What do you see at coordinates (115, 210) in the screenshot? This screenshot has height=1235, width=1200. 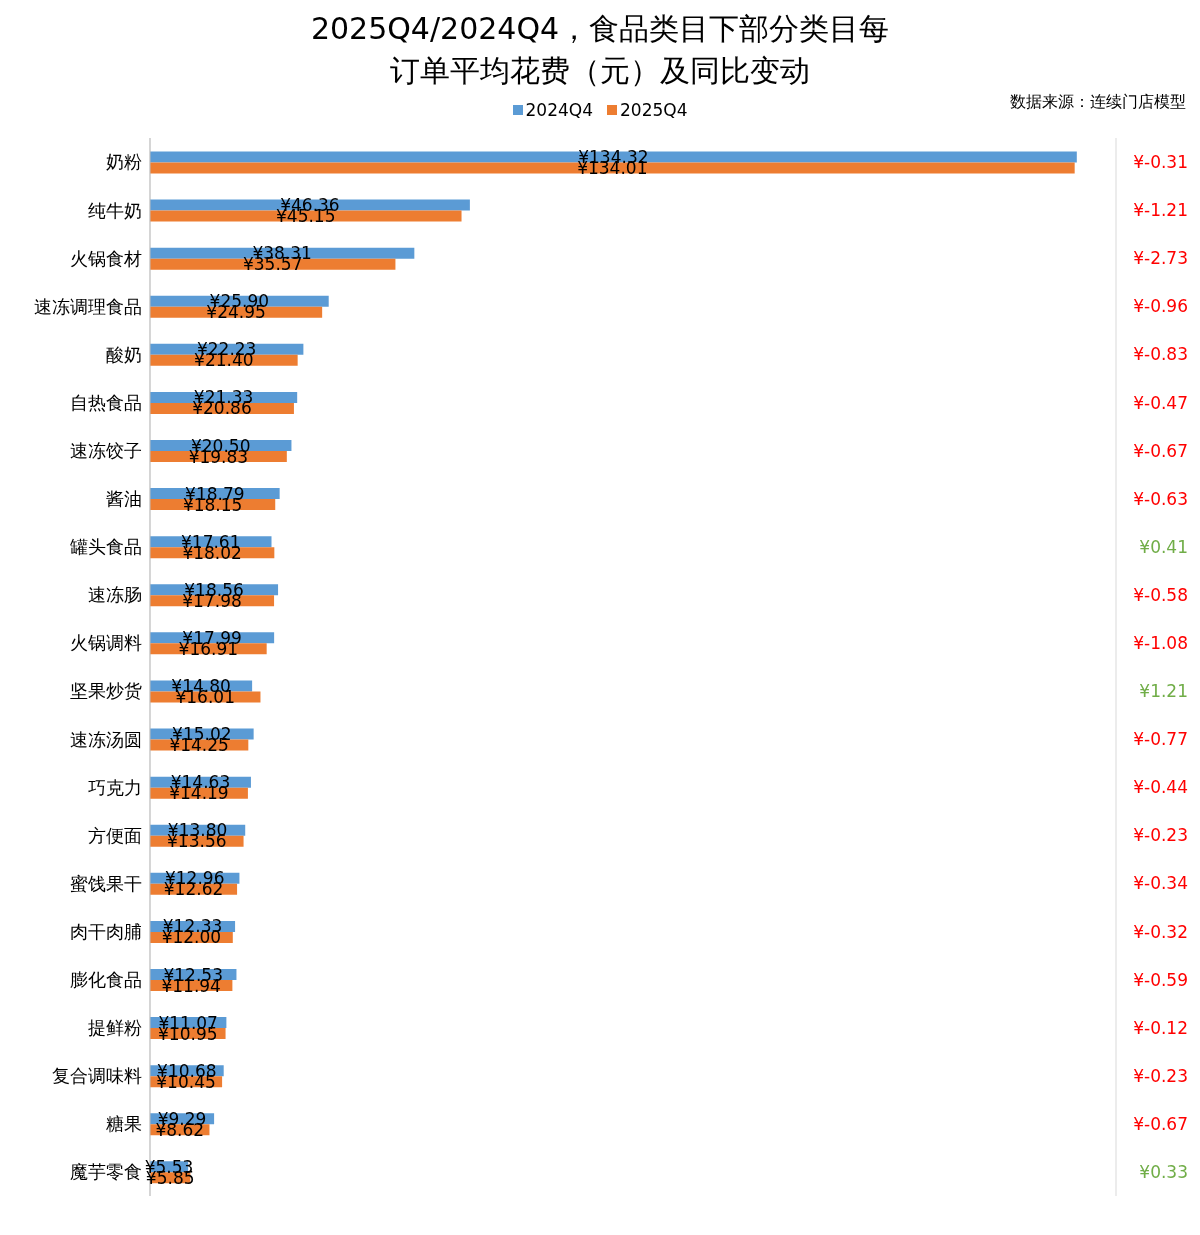 I see `y-tick-label: 纯牛奶` at bounding box center [115, 210].